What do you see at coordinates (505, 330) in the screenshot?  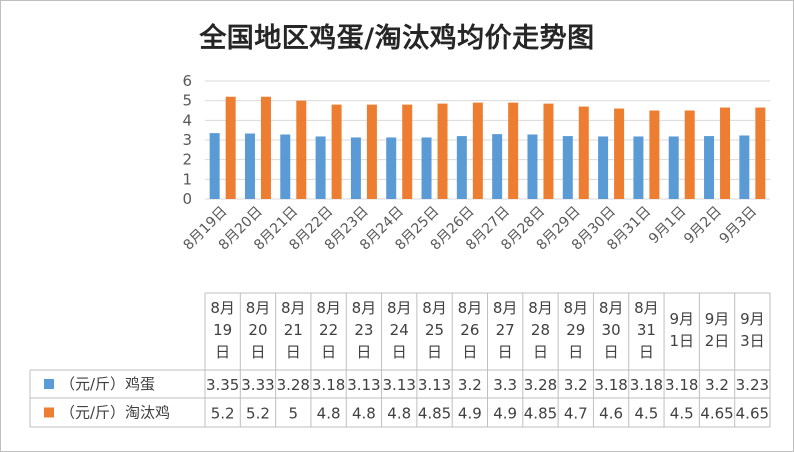 I see `table-header-cell: 27` at bounding box center [505, 330].